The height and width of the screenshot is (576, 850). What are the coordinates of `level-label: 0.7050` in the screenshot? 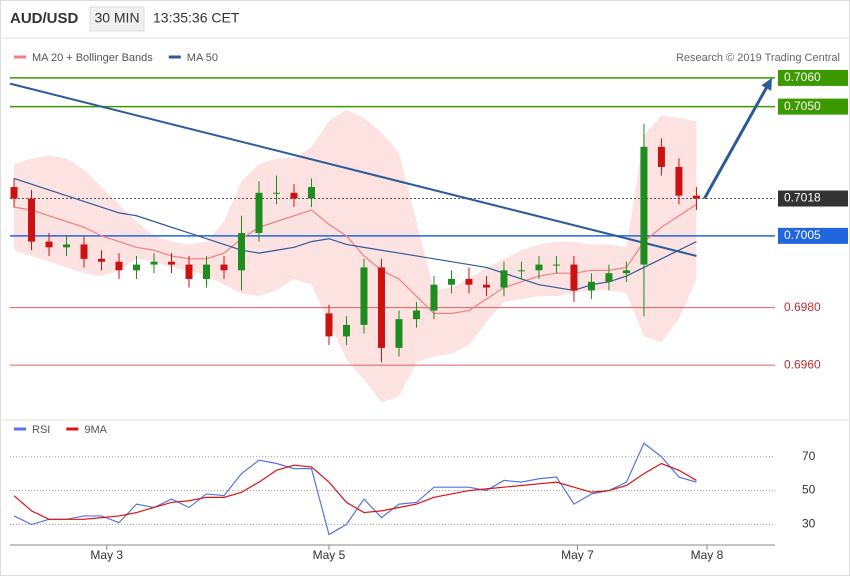 It's located at (802, 106).